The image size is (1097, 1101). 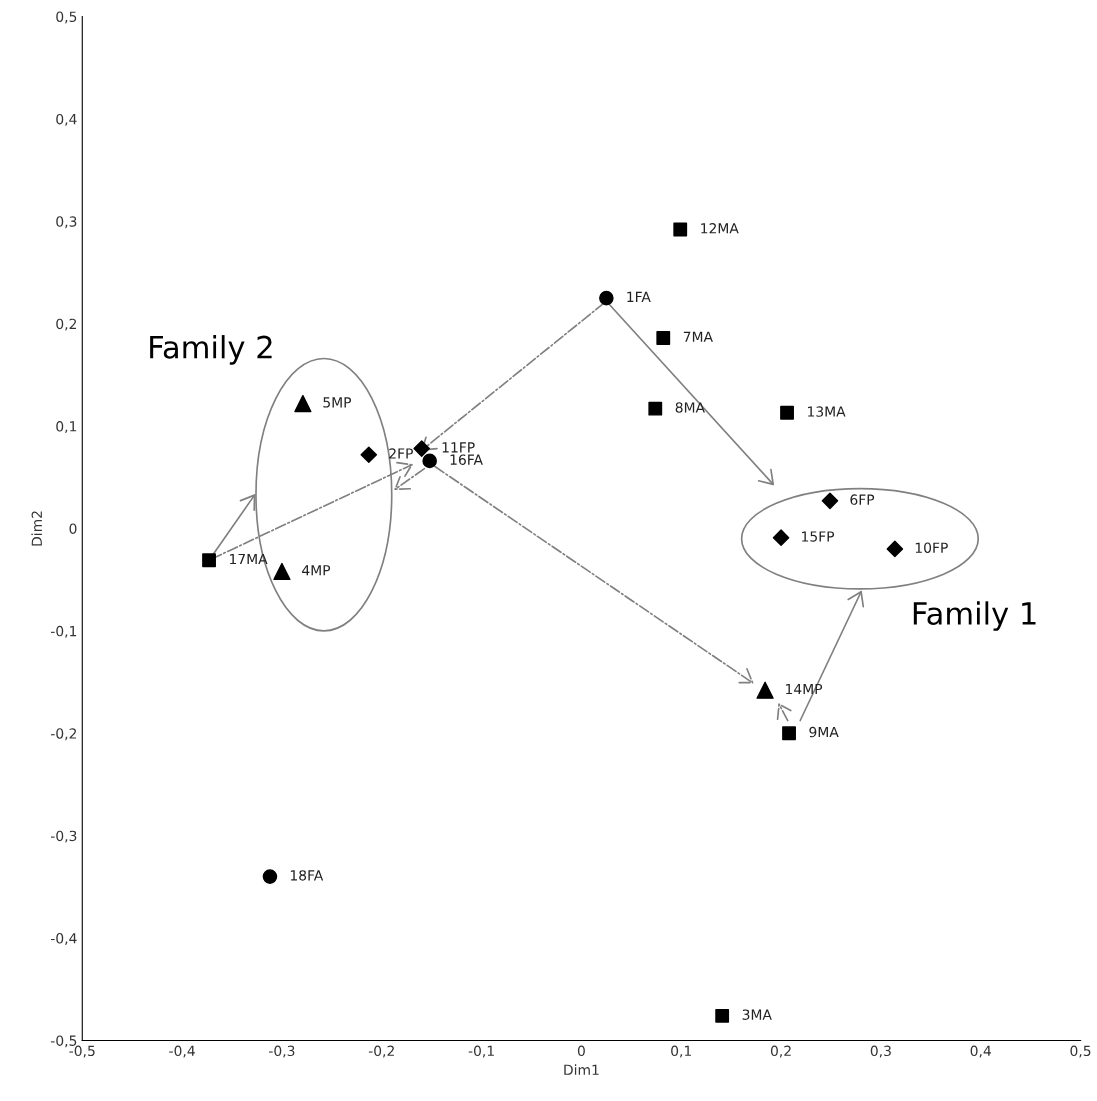 I want to click on x-tick-label: -0,4, so click(x=182, y=1051).